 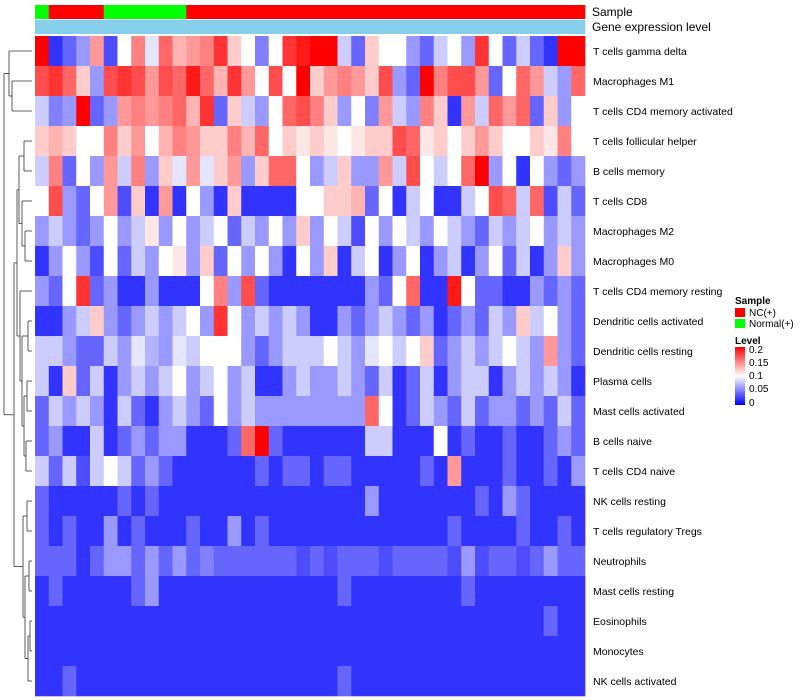 I want to click on row-label: Neutrophils, so click(x=619, y=562).